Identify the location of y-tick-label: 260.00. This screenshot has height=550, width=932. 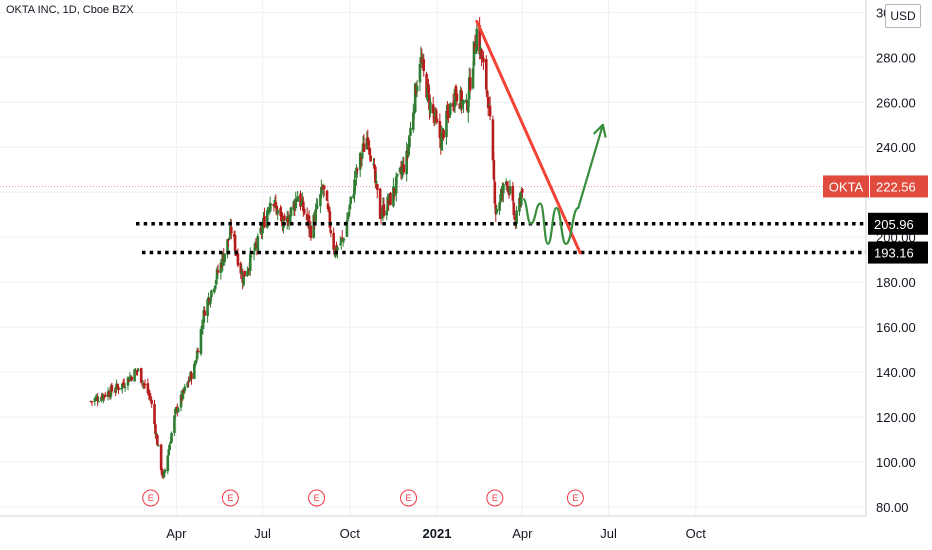
(896, 102).